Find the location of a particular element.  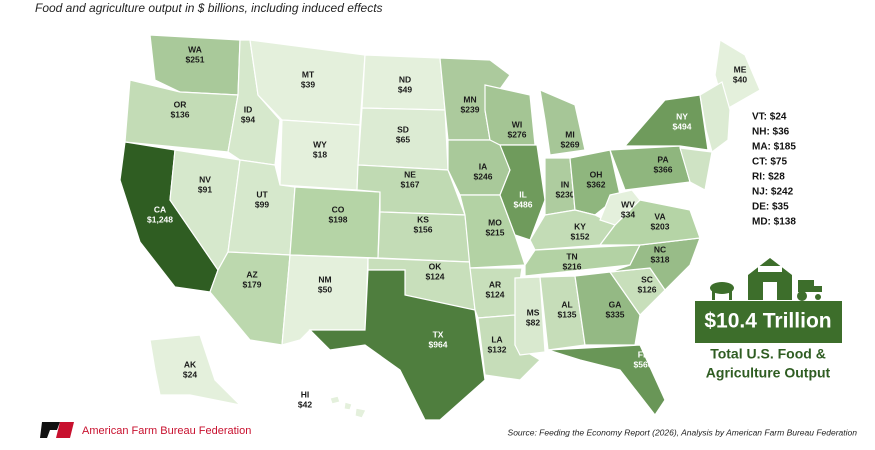

state-value: $362 is located at coordinates (596, 184).